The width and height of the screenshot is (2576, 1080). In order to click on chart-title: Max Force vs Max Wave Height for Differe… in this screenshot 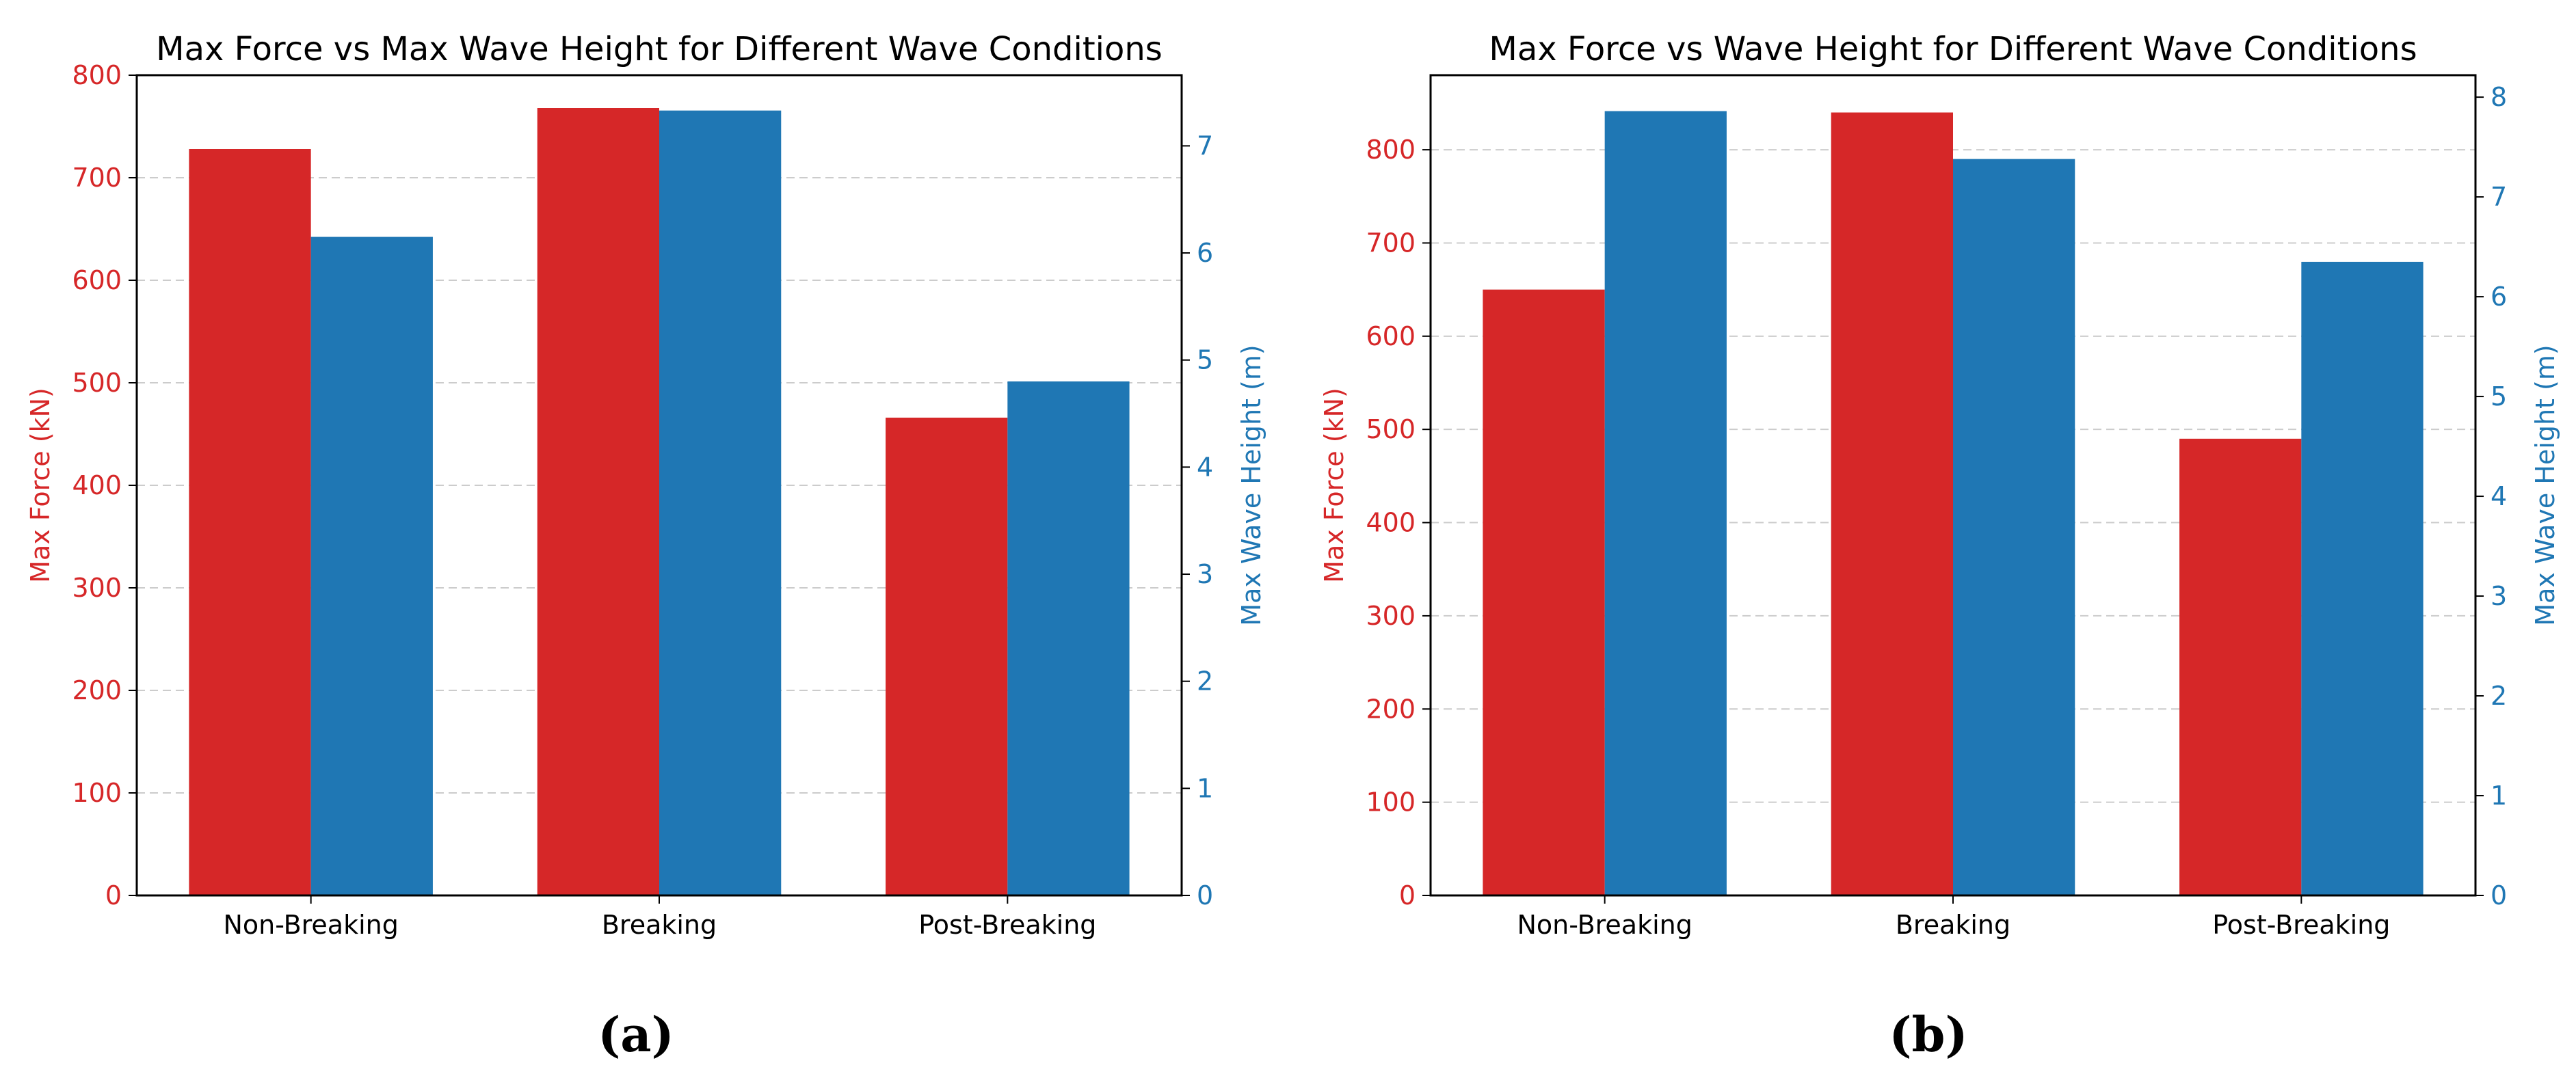, I will do `click(659, 49)`.